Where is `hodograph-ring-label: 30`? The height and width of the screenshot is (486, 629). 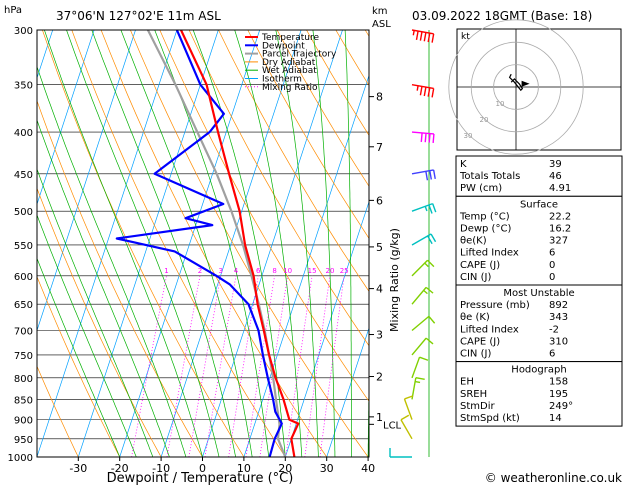
hodograph-ring-label: 30 is located at coordinates (468, 136).